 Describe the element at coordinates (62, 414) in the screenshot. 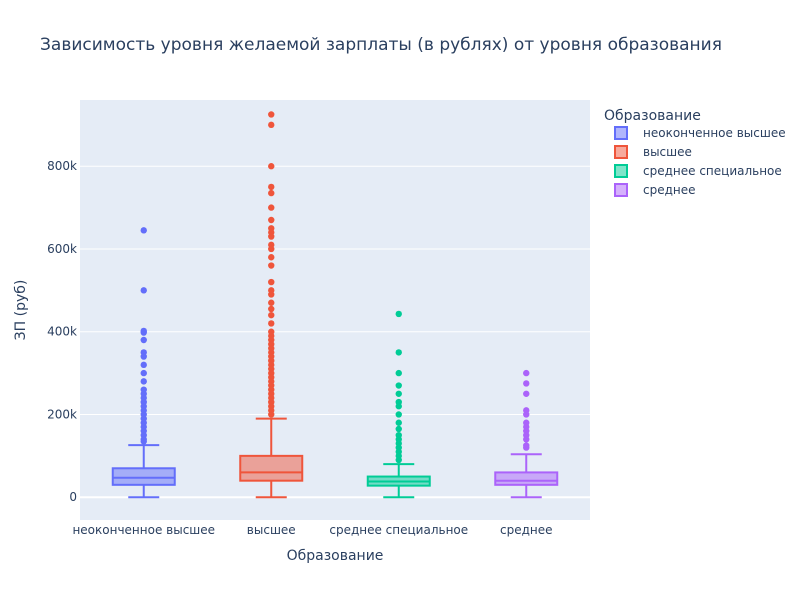

I see `y-tick-label: 200k` at that location.